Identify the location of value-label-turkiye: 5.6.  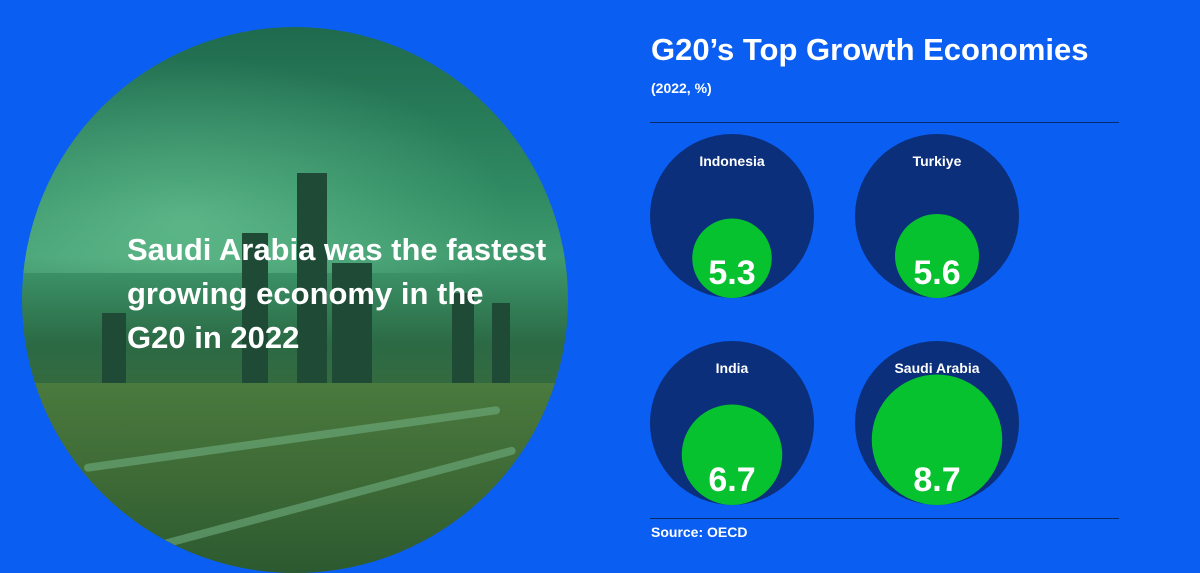
(936, 273).